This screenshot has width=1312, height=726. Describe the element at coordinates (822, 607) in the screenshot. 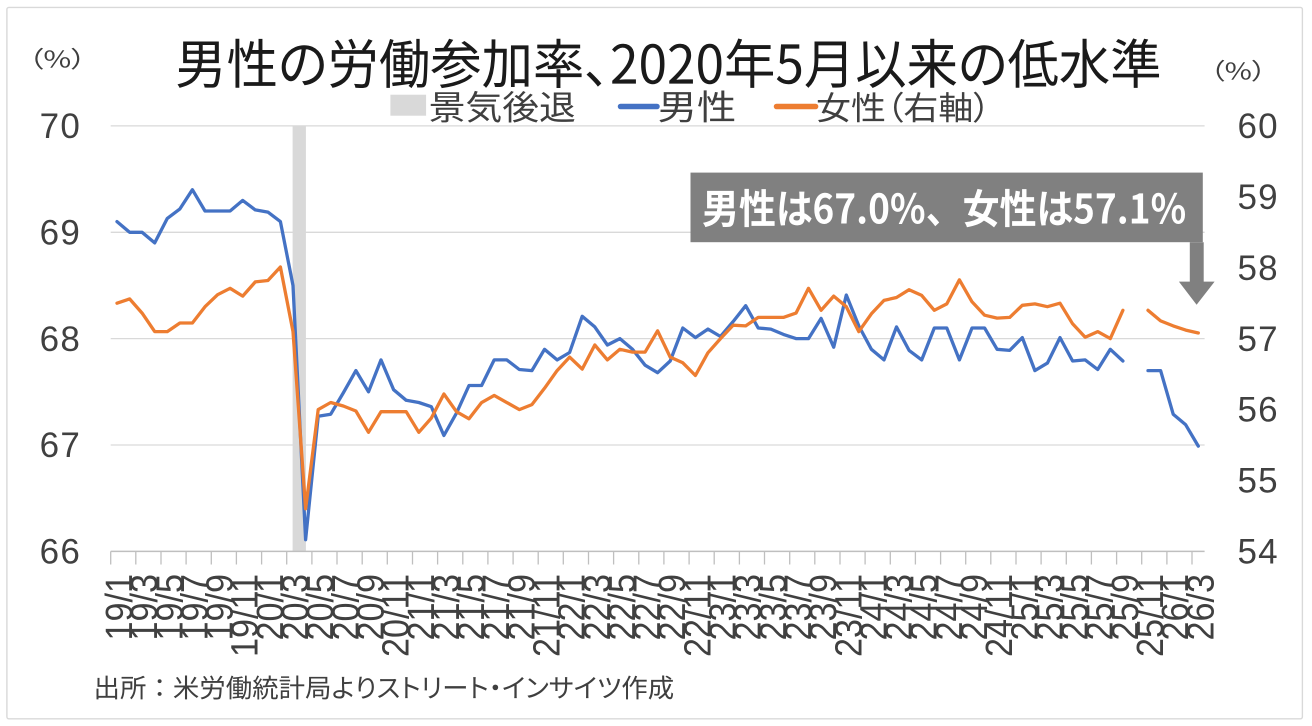

I see `svg-text: 23/9` at that location.